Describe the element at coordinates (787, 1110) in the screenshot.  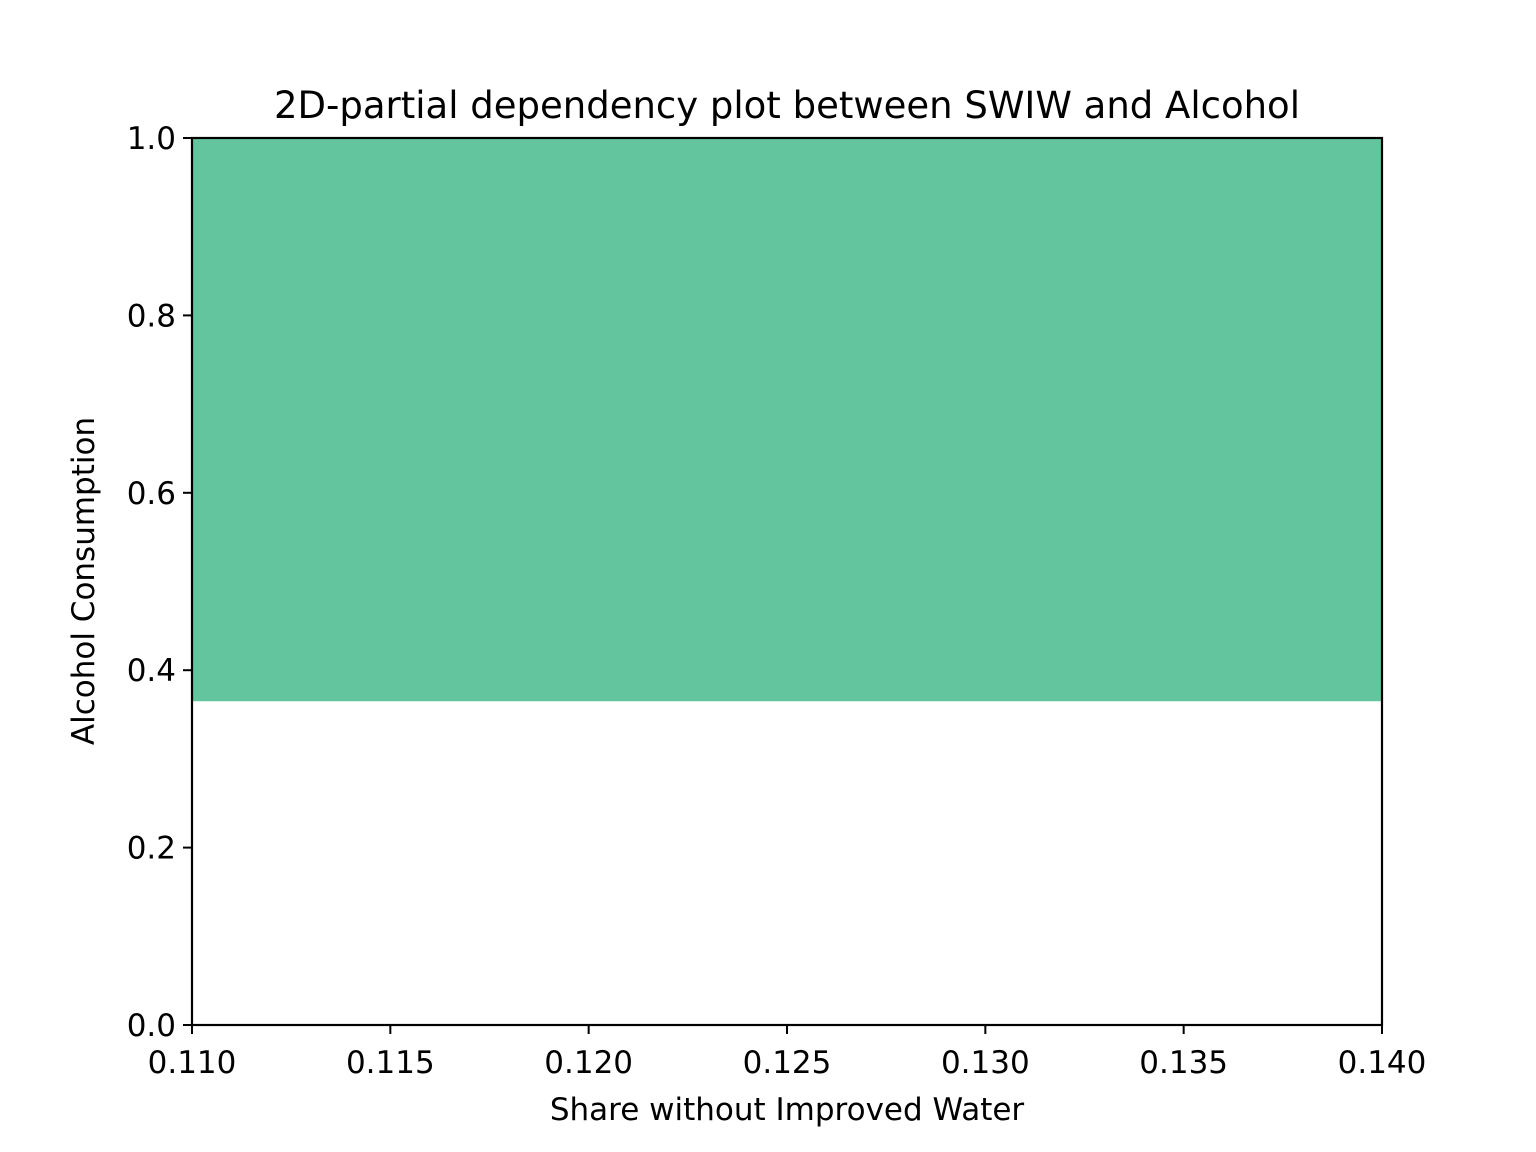
I see `x-axis-label: Share without Improved Water` at that location.